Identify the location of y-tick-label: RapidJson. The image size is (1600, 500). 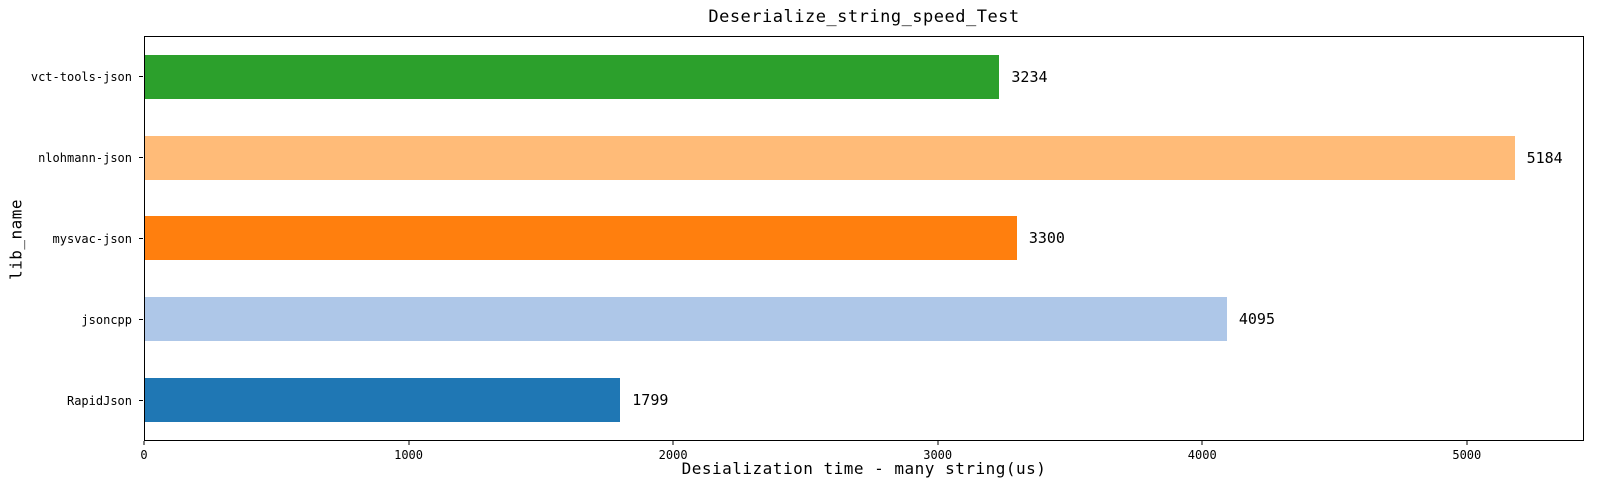
(99, 400).